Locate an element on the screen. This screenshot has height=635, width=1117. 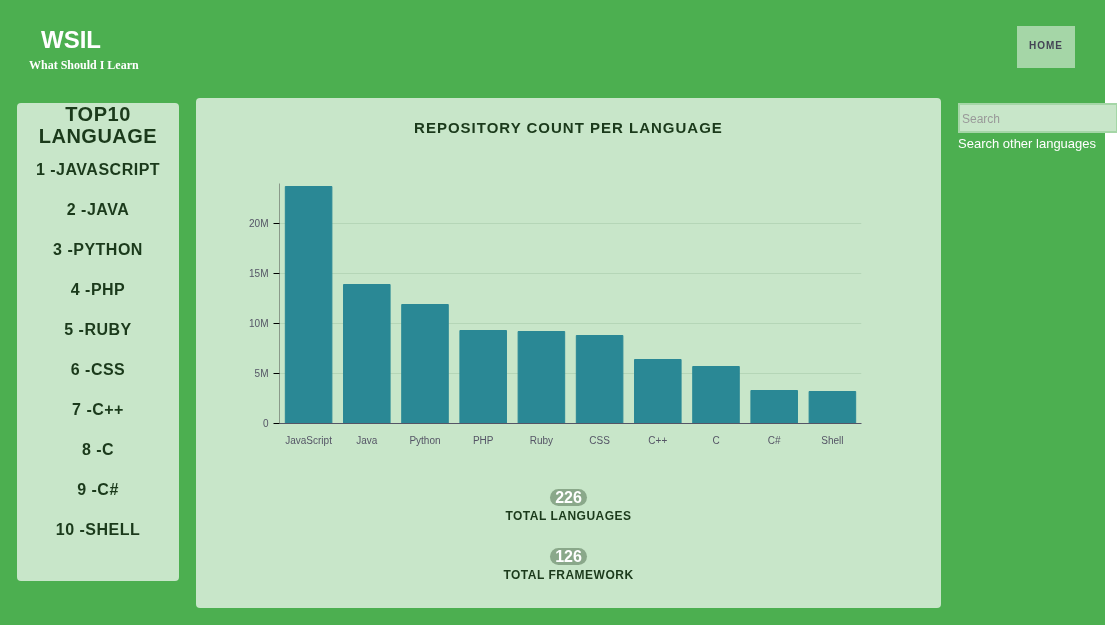
x-tick-label: C# is located at coordinates (774, 440).